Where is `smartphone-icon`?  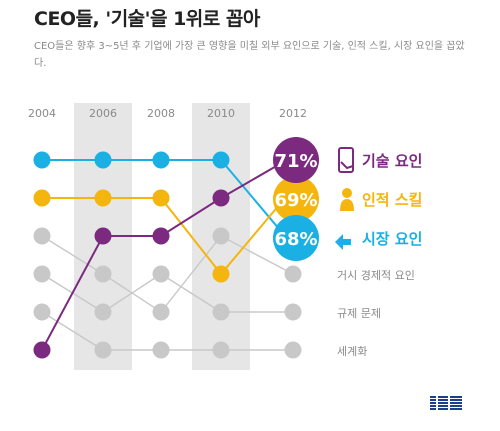
smartphone-icon is located at coordinates (346, 160).